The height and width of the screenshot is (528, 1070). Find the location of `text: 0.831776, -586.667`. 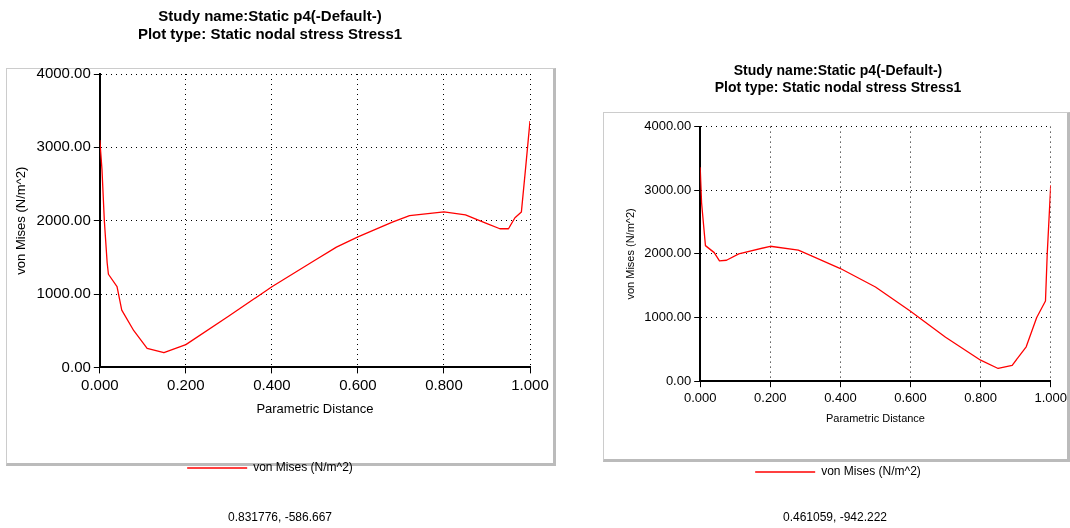

text: 0.831776, -586.667 is located at coordinates (280, 517).